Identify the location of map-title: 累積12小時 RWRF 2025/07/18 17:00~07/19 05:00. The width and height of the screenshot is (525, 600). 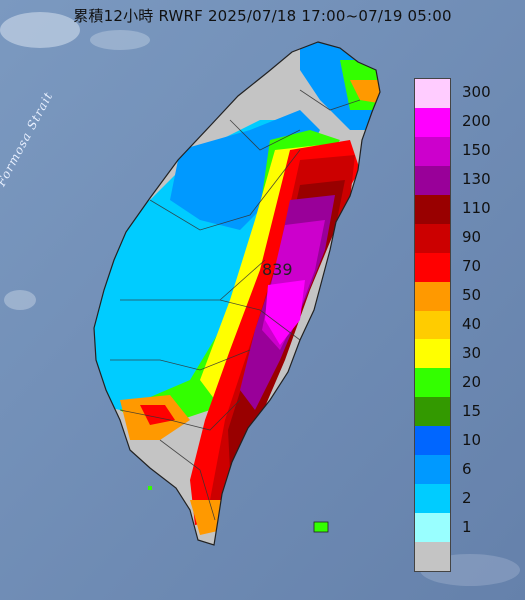
(262, 16).